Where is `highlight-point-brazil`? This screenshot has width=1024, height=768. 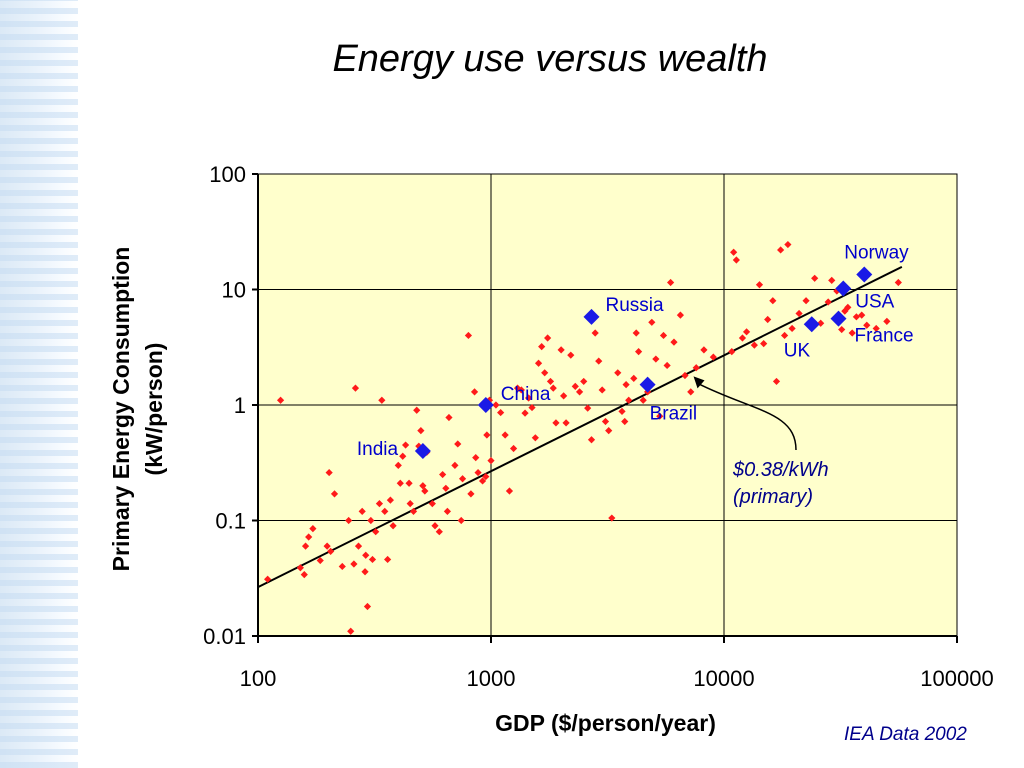
highlight-point-brazil is located at coordinates (647, 384).